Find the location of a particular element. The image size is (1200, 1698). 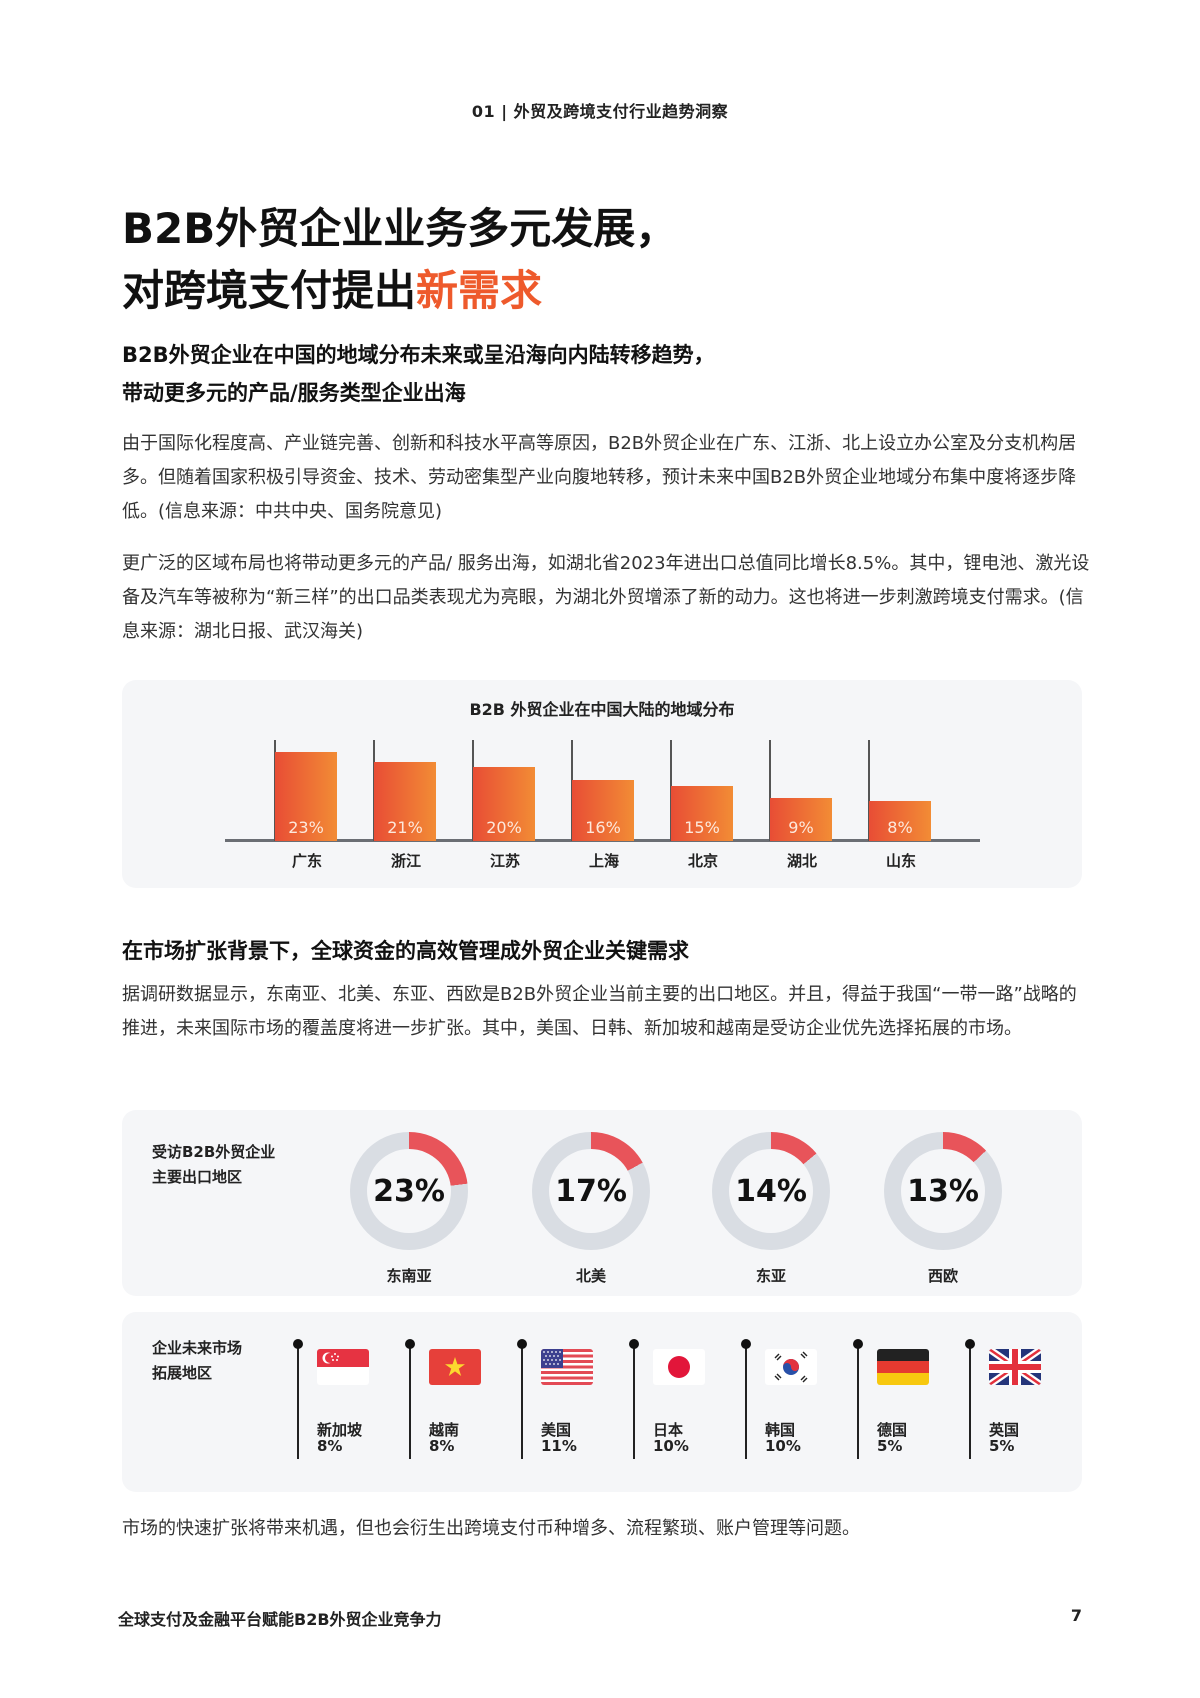

bar-shandong: 8% is located at coordinates (918, 790).